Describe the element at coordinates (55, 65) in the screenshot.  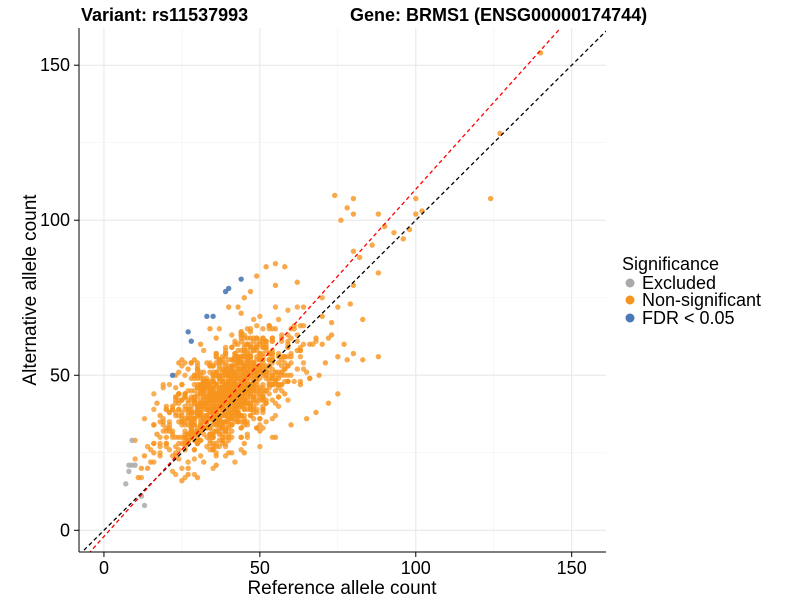
I see `y-tick-label: 150` at that location.